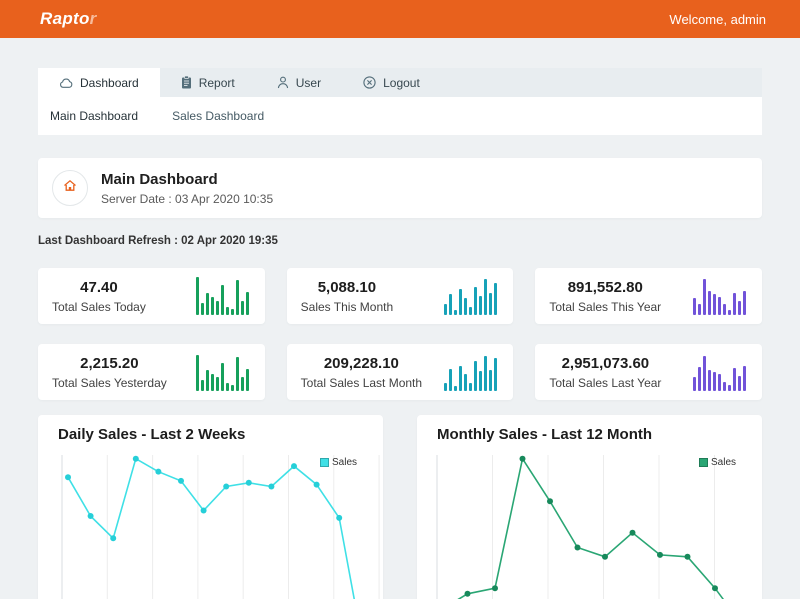 This screenshot has width=800, height=599. I want to click on stat-label: Sales This Month, so click(347, 306).